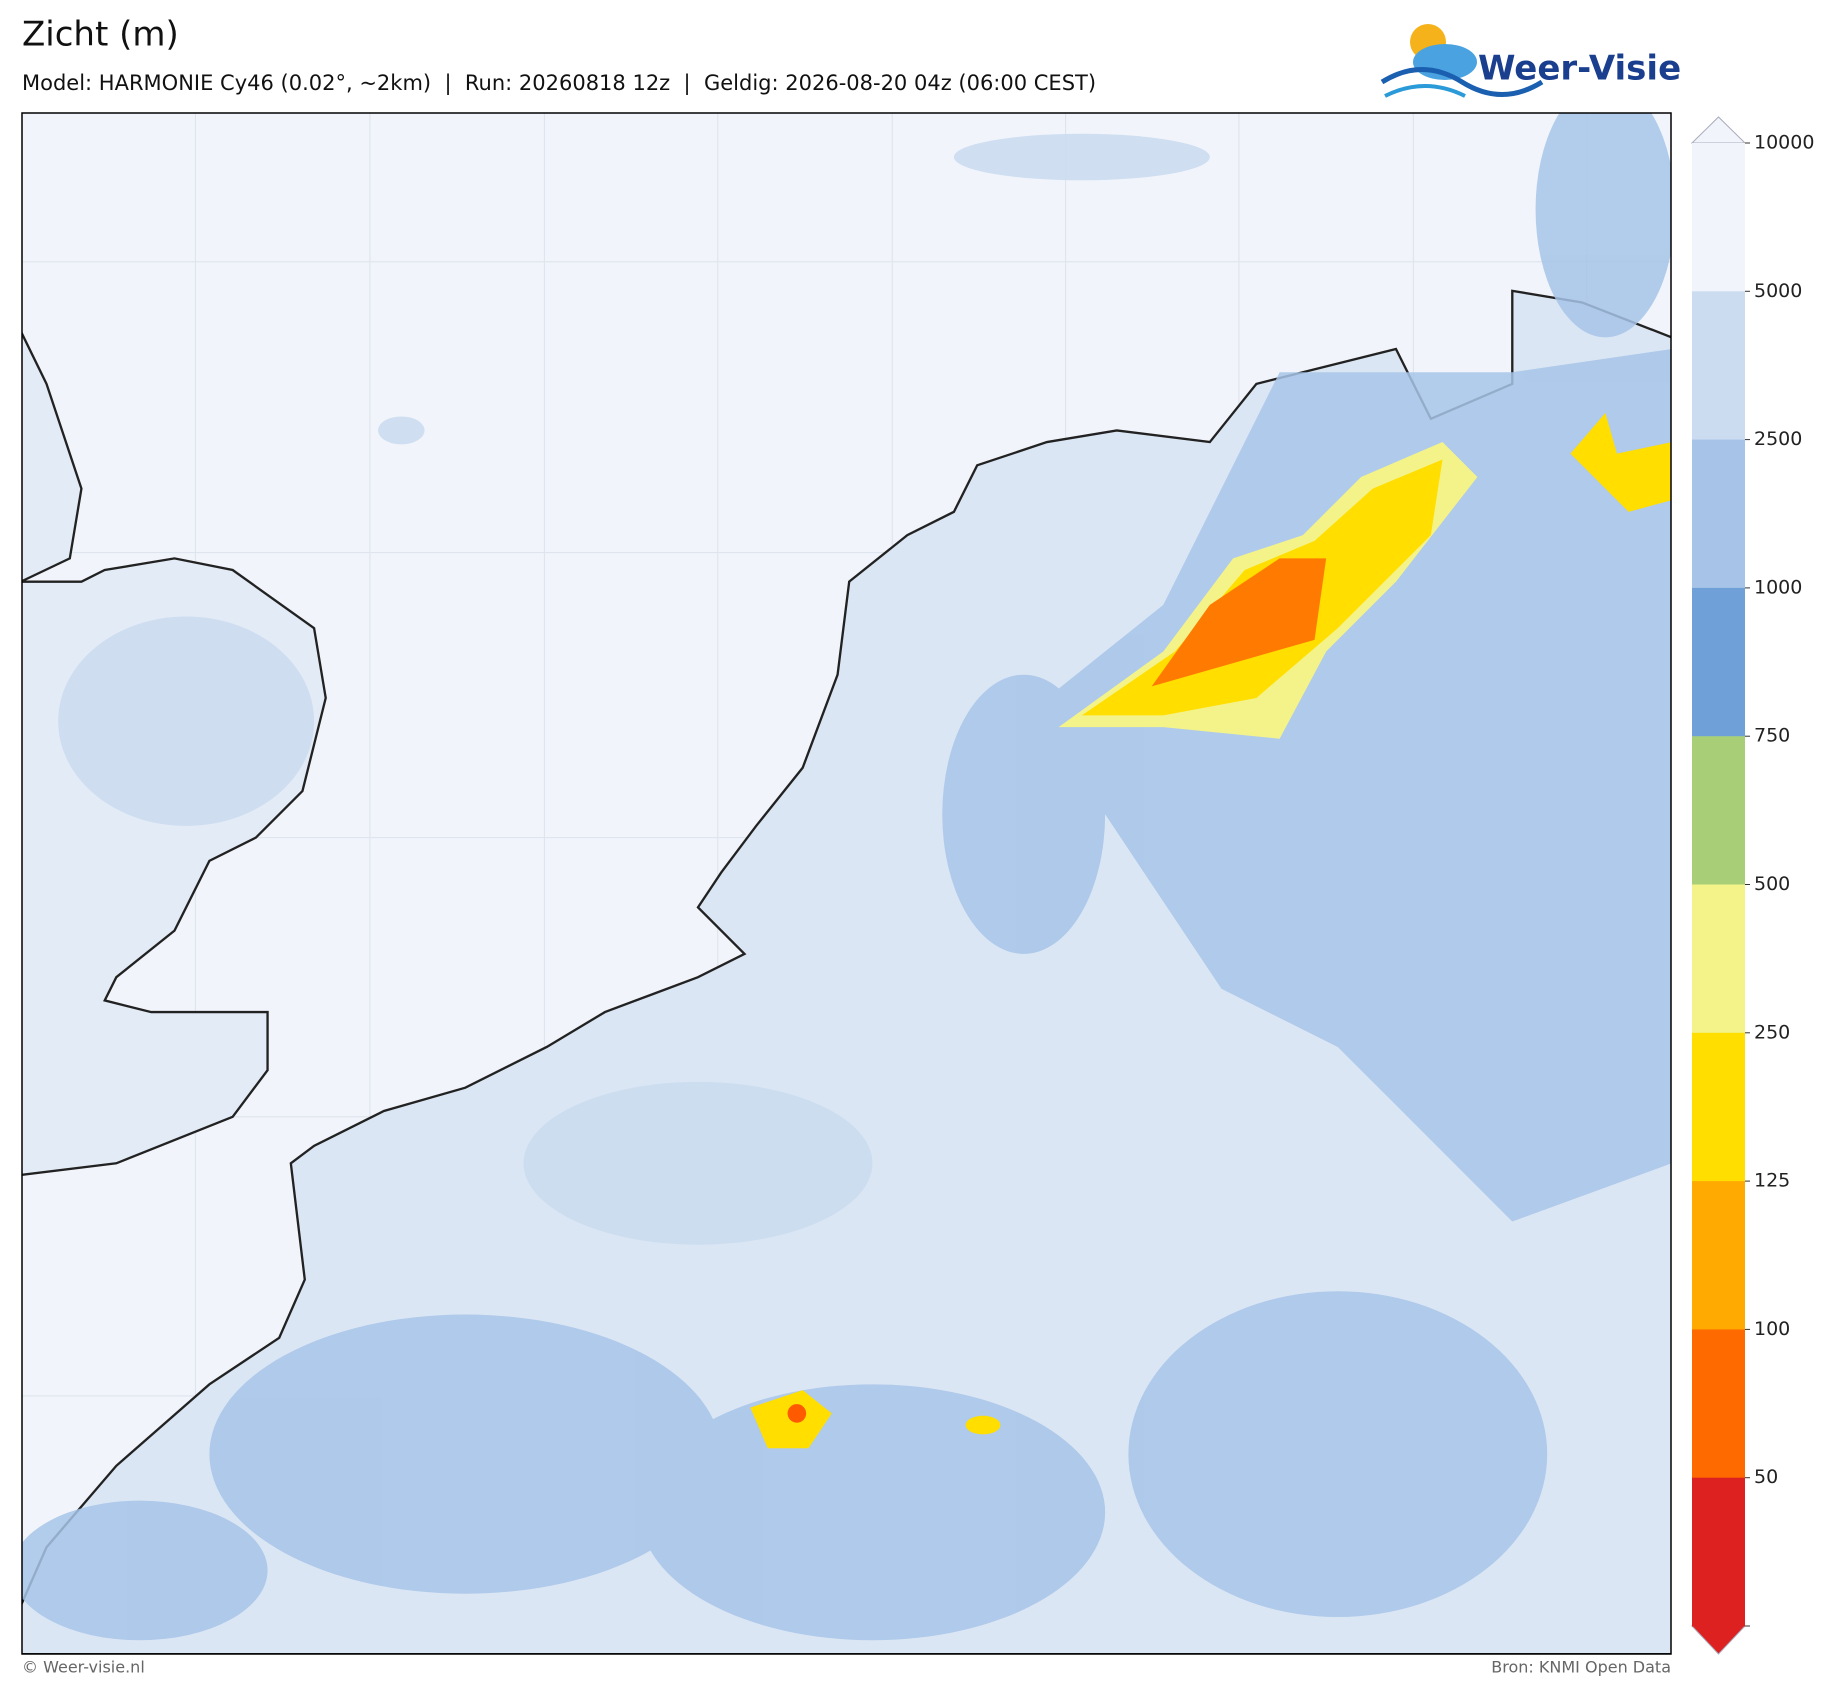 The image size is (1824, 1681). I want to click on colorbar-label: 750, so click(1772, 736).